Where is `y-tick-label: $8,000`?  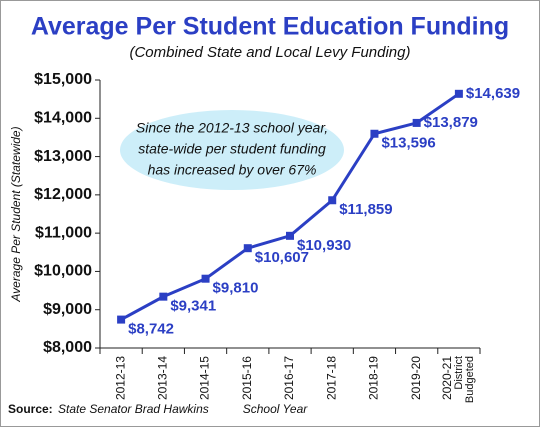 y-tick-label: $8,000 is located at coordinates (67, 347).